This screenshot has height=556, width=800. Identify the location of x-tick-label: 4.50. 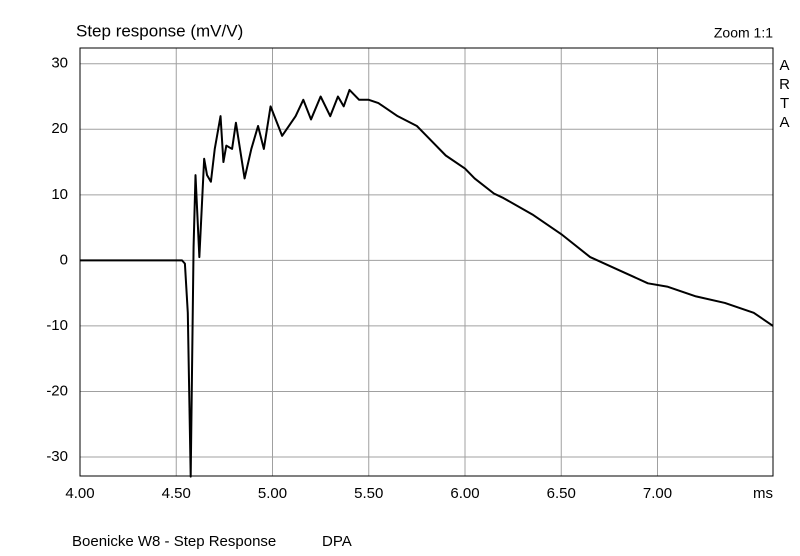
(176, 493).